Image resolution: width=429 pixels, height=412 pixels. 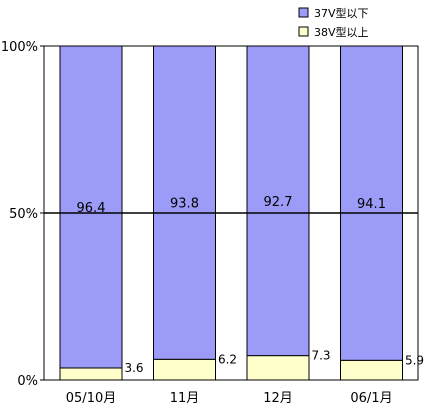 I want to click on data-label-38v-0: 3.6, so click(x=133, y=368).